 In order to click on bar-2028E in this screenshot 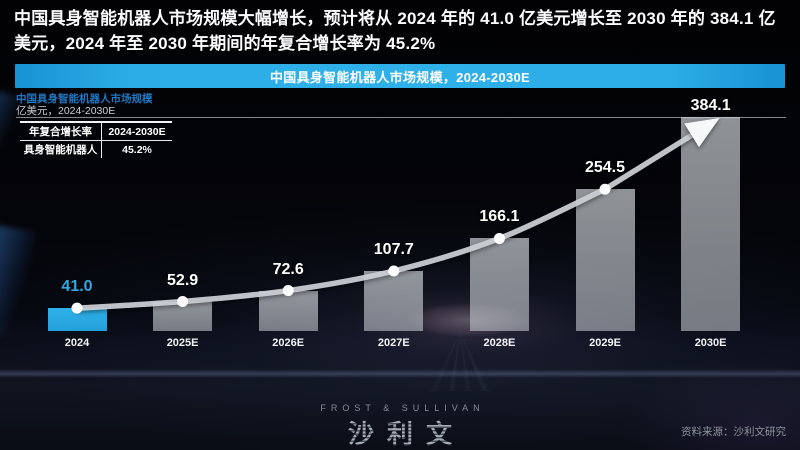, I will do `click(499, 284)`.